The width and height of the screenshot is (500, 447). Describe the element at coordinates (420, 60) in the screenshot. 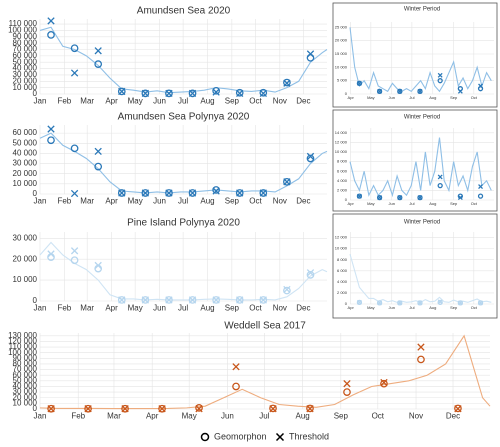

I see `data-line` at that location.